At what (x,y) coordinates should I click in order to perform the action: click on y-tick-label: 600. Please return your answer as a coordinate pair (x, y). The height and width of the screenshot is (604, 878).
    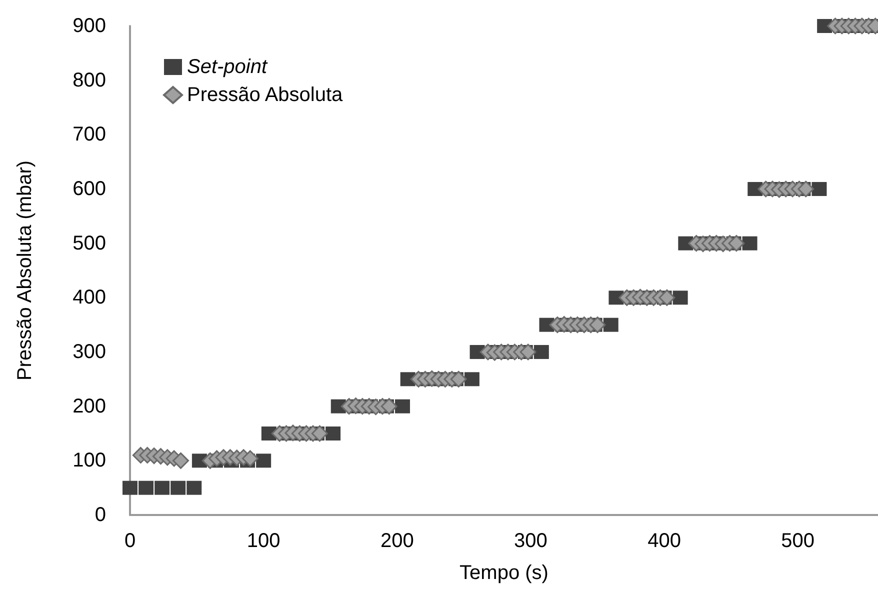
    Looking at the image, I should click on (89, 189).